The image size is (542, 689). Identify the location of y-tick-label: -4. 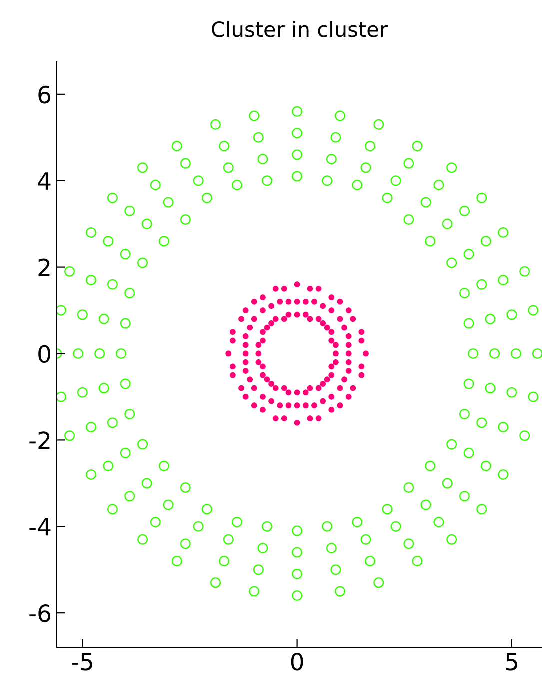
(40, 527).